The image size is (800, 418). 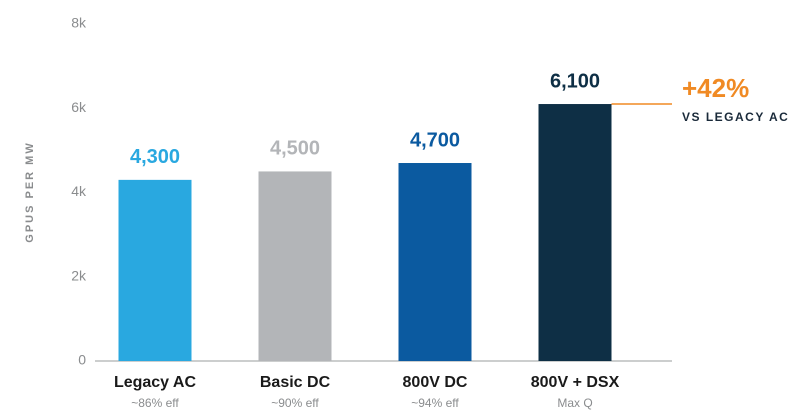 What do you see at coordinates (79, 275) in the screenshot?
I see `y-tick-label: 2k` at bounding box center [79, 275].